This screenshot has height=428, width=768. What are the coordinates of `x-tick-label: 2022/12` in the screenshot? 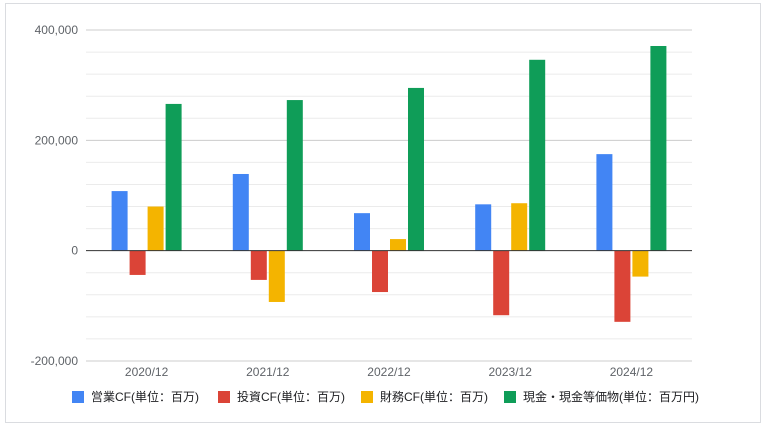 It's located at (389, 372).